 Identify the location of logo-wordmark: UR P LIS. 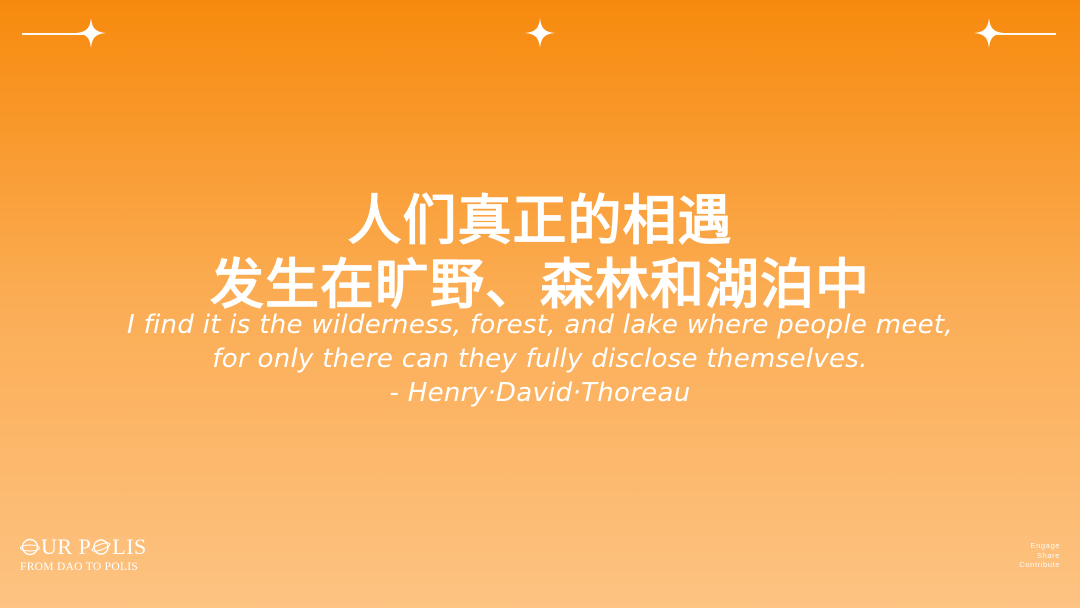
(83, 547).